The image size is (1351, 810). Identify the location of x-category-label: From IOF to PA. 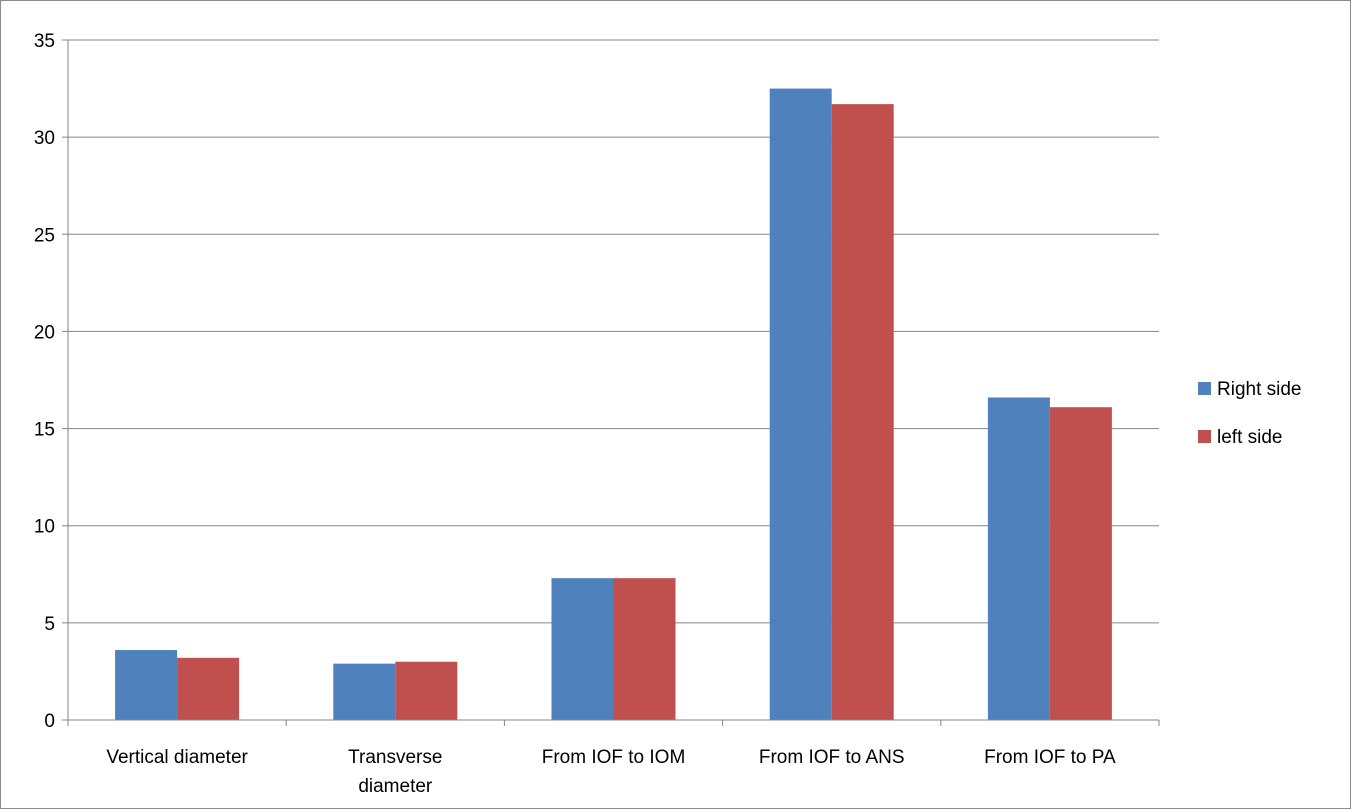
(1050, 757).